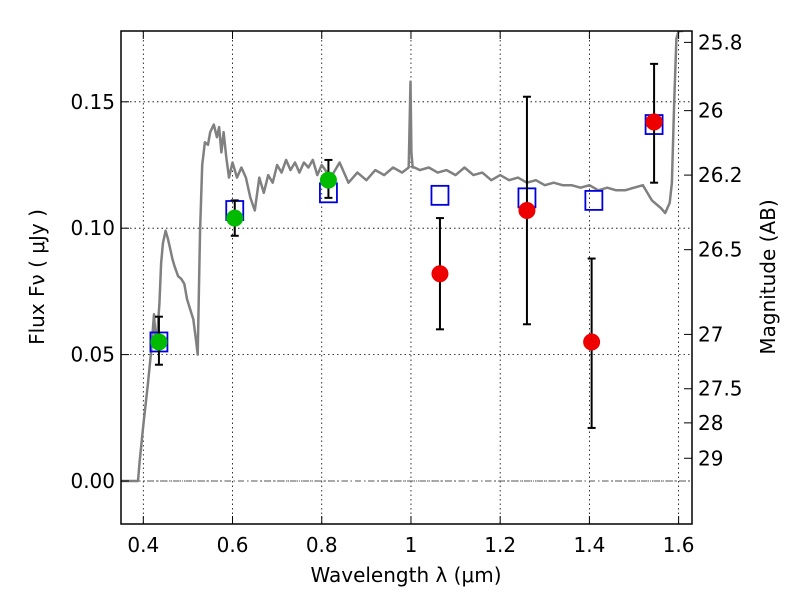  Describe the element at coordinates (405, 575) in the screenshot. I see `x-axis-label: Wavelength λ (μm)` at that location.